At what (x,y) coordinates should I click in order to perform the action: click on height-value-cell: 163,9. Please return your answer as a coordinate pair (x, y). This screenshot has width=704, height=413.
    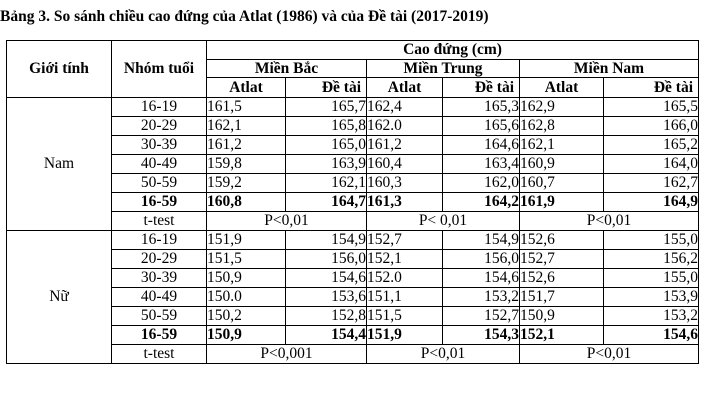
    Looking at the image, I should click on (326, 164).